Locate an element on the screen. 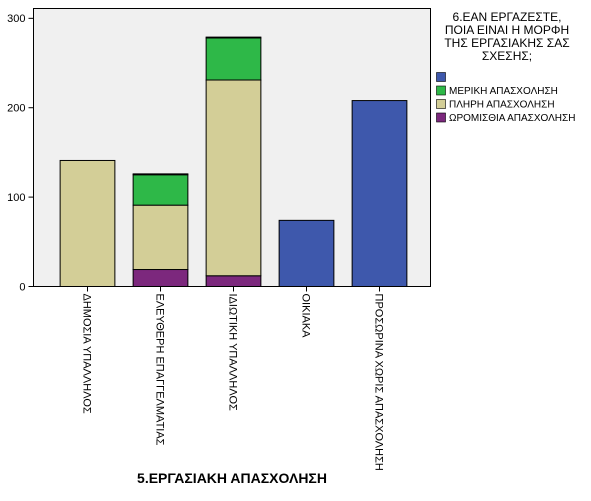  x-tick-label: ΠΡΟΣΩΡΙΝΑ ΧΩΡΙΣ ΑΠΑΣΧΟΛΗΣΗ is located at coordinates (379, 382).